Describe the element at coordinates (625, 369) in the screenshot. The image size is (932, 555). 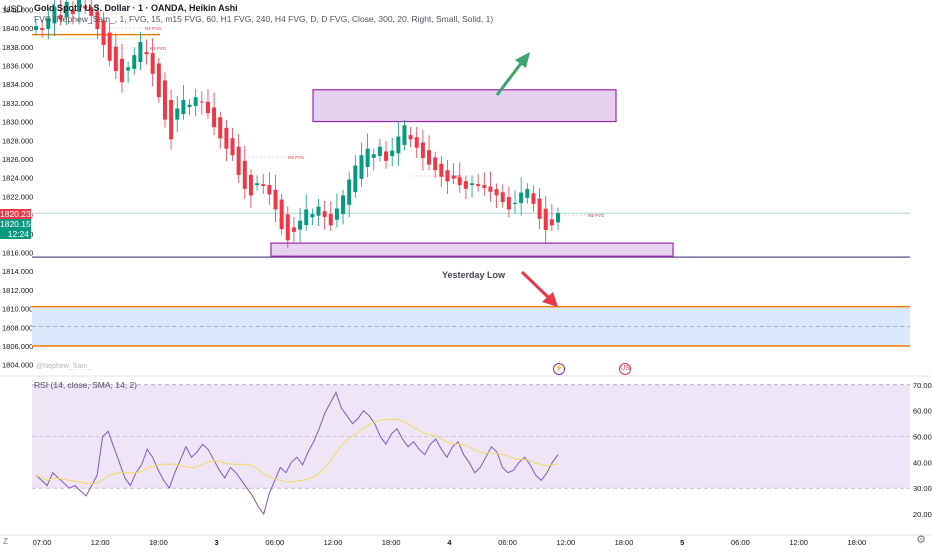
I see `us-flag-icon: US` at that location.